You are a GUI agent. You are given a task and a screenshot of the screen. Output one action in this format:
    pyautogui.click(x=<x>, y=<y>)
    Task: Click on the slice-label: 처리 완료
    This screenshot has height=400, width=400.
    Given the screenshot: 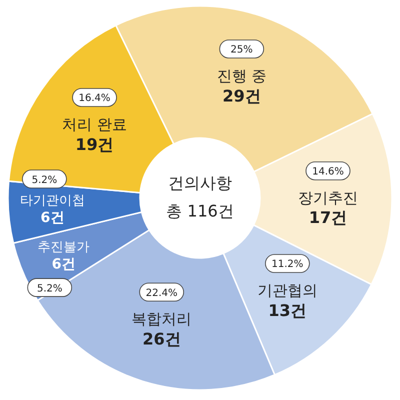 What is the action you would take?
    pyautogui.click(x=94, y=125)
    